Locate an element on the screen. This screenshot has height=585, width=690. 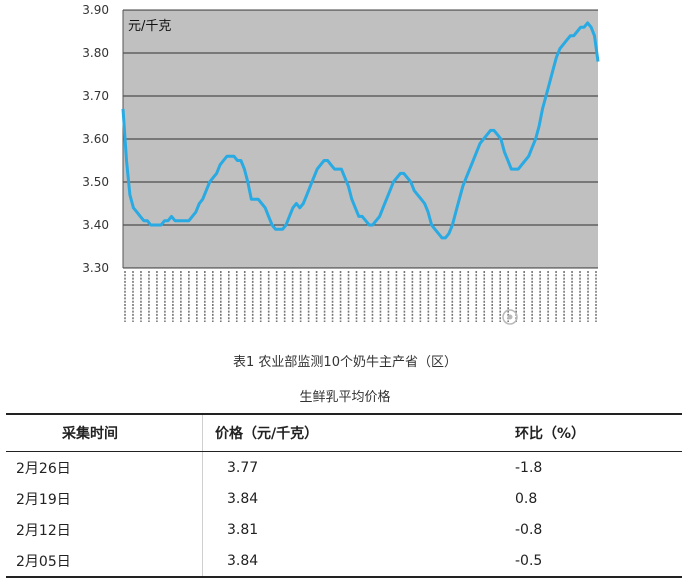
header-collect-time: 采集时间 is located at coordinates (104, 432).